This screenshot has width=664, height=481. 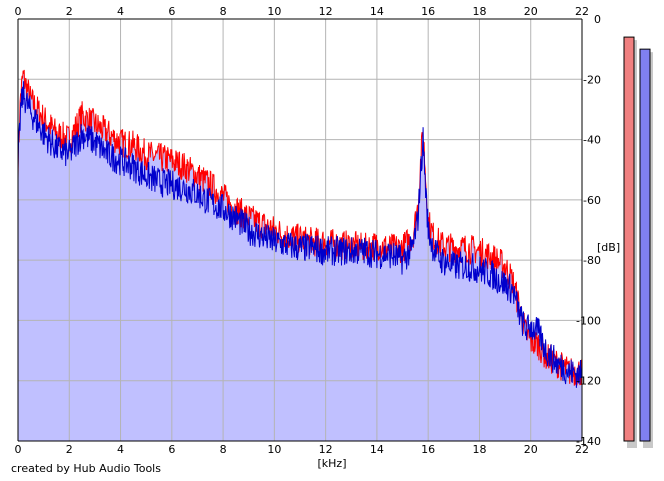 I want to click on x-tick-label-top: 20, so click(x=531, y=11).